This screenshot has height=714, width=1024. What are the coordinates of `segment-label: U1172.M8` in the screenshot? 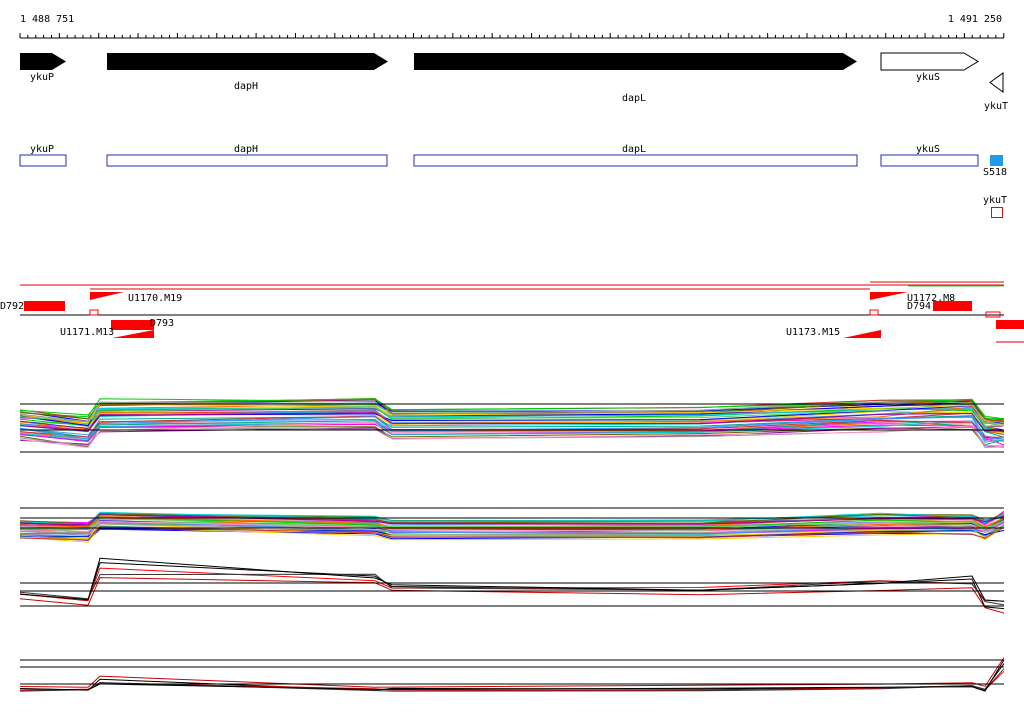 It's located at (931, 298).